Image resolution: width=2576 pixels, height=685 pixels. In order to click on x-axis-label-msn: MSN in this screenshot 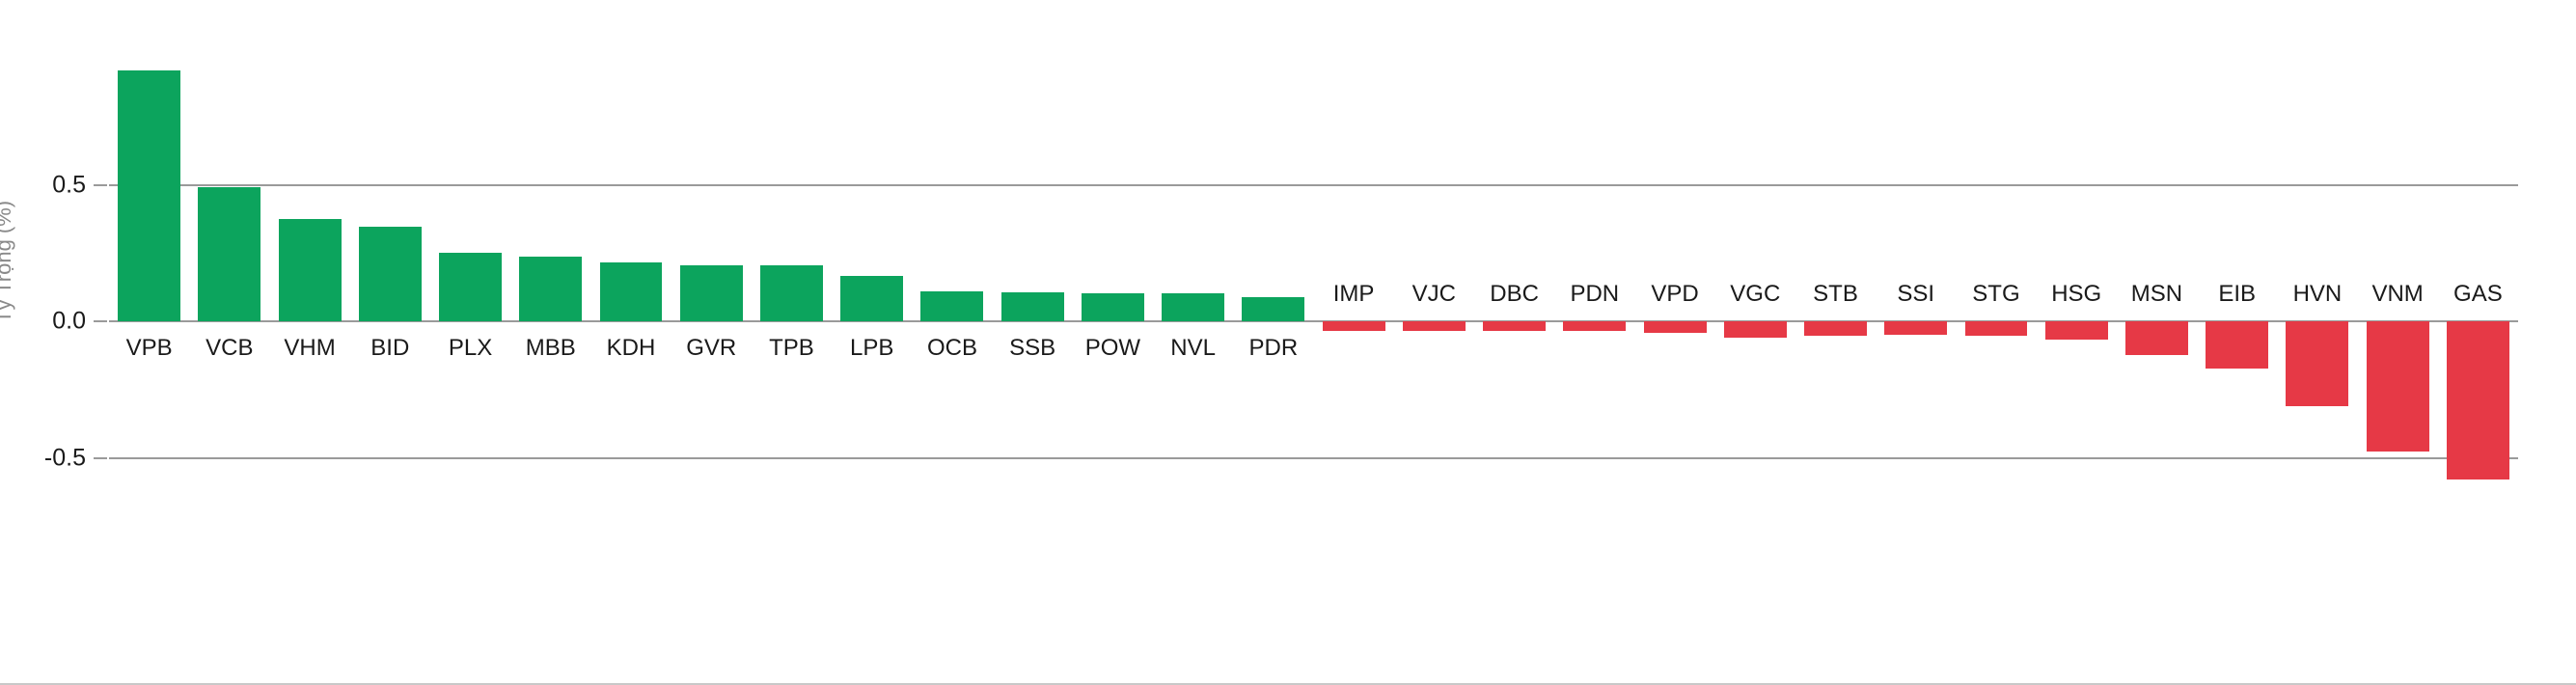, I will do `click(2157, 294)`.